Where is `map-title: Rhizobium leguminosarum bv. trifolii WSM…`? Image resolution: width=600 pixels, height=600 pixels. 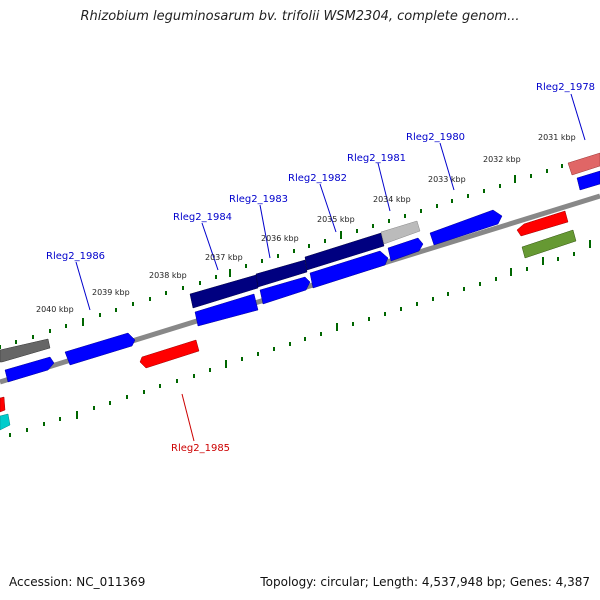
map-title: Rhizobium leguminosarum bv. trifolii WSM… is located at coordinates (300, 16).